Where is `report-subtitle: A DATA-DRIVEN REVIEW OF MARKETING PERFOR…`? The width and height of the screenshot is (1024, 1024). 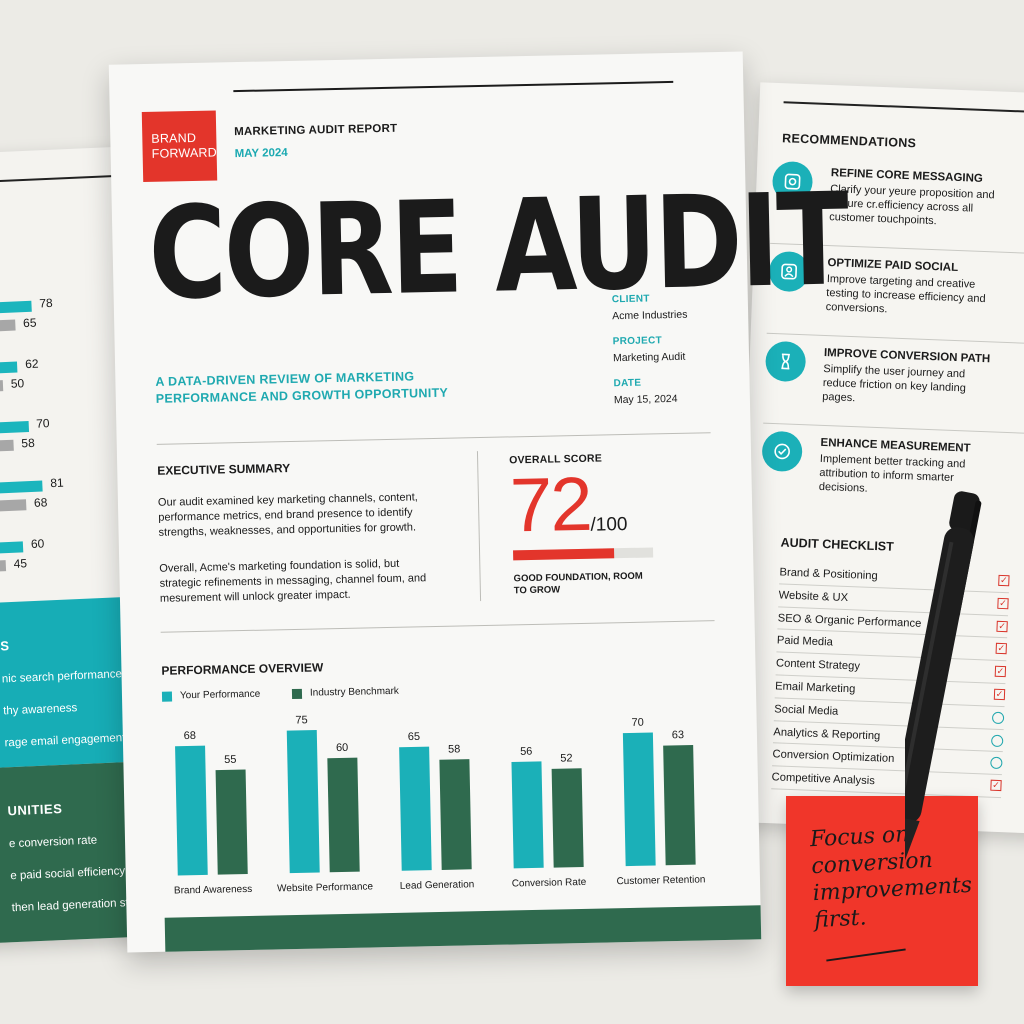 report-subtitle: A DATA-DRIVEN REVIEW OF MARKETING PERFOR… is located at coordinates (302, 387).